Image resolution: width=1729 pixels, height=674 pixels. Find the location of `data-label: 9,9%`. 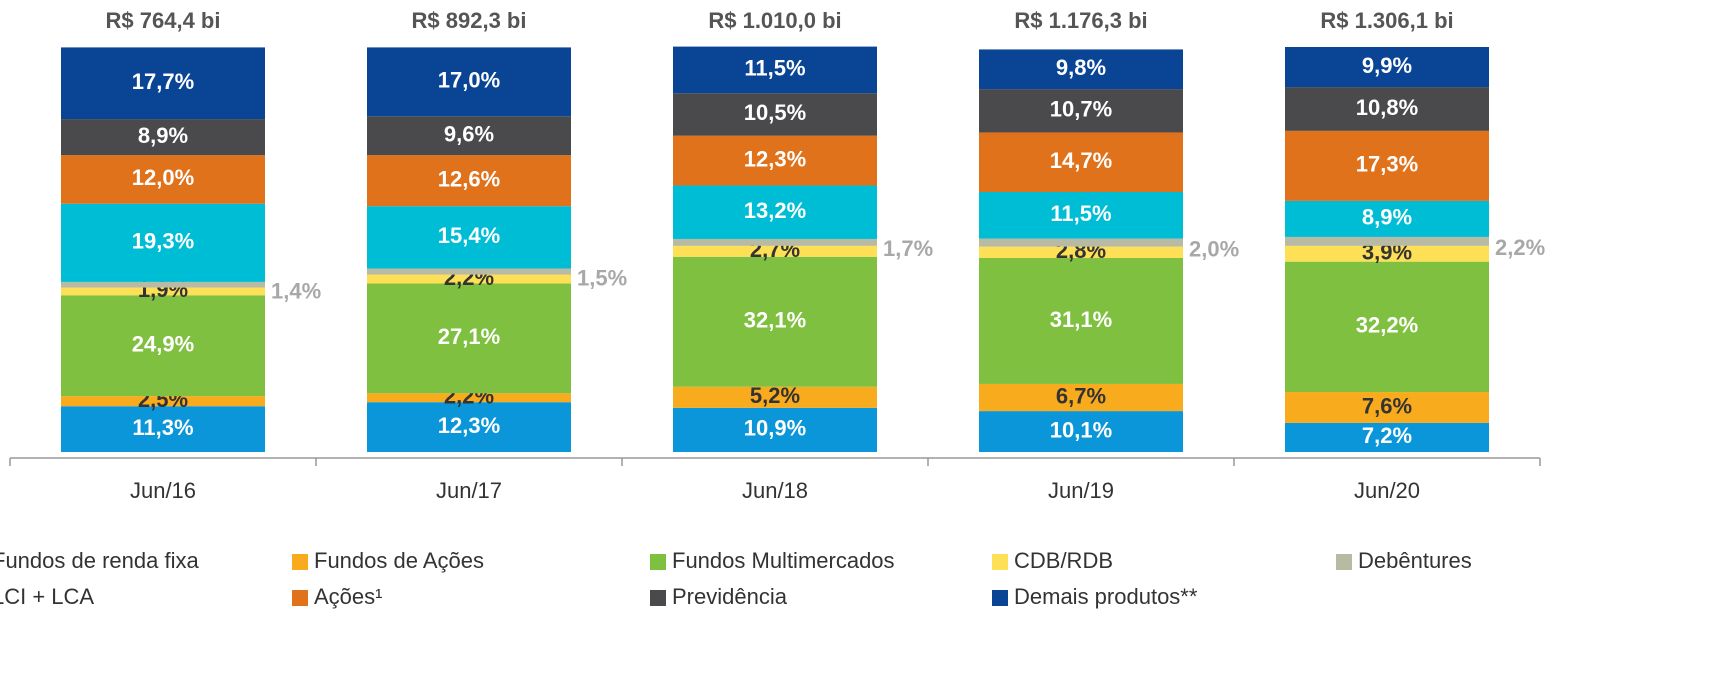

data-label: 9,9% is located at coordinates (1387, 65).